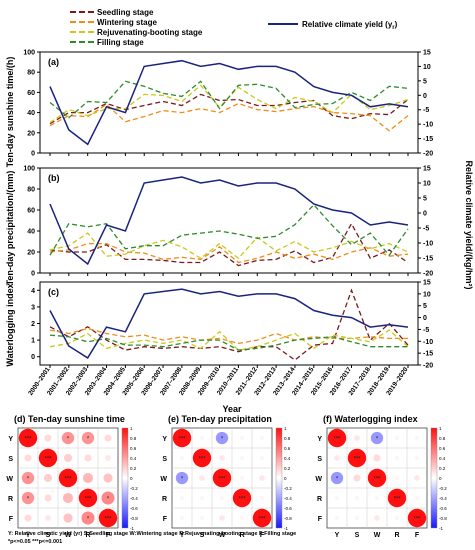 The image size is (475, 550). Describe the element at coordinates (441, 528) in the screenshot. I see `colorbar-tick-label: -1` at that location.